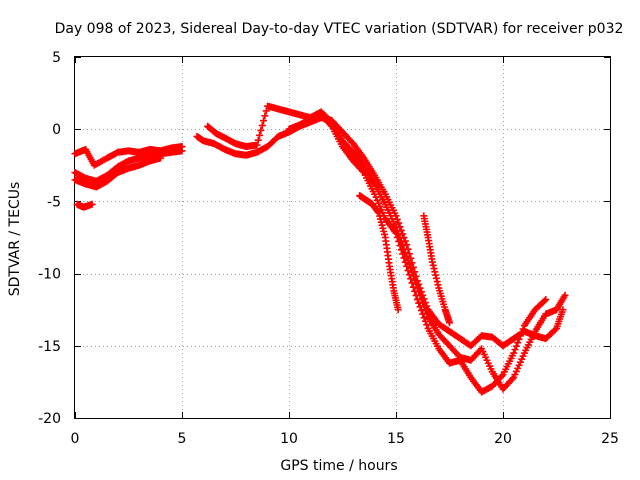  Describe the element at coordinates (289, 439) in the screenshot. I see `x-tick-label: 10` at that location.